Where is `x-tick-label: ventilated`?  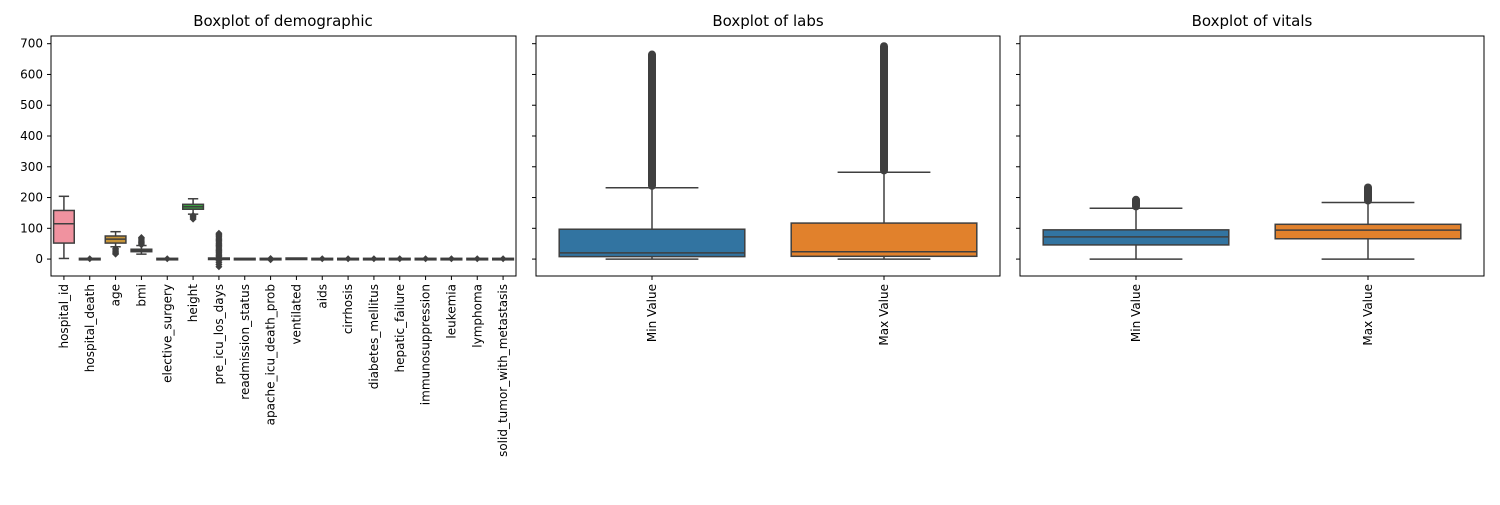 x-tick-label: ventilated is located at coordinates (296, 314).